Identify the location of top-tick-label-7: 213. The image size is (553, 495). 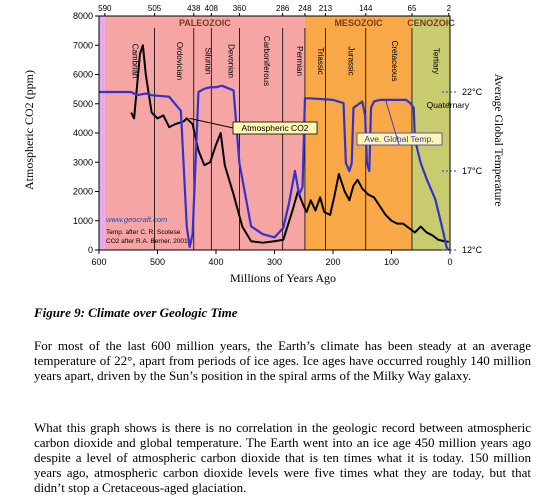
(326, 8).